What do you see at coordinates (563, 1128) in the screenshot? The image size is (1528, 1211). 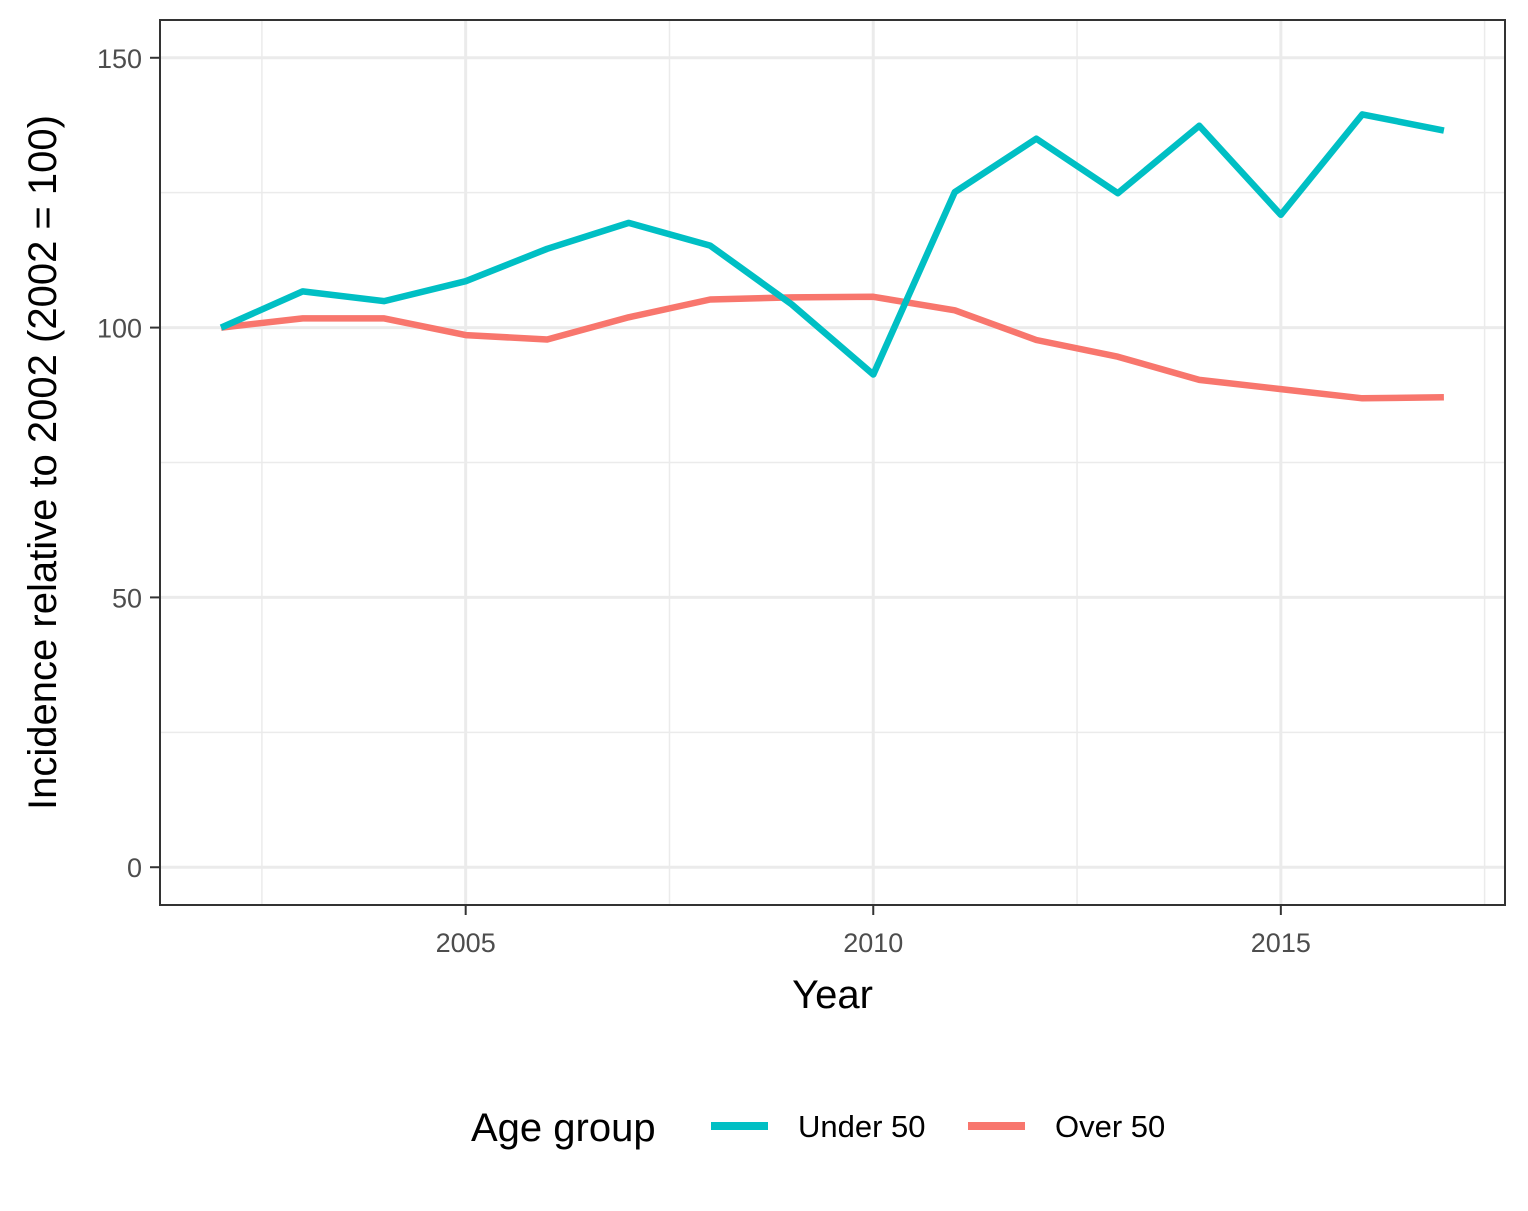 I see `legend-title: Age group` at bounding box center [563, 1128].